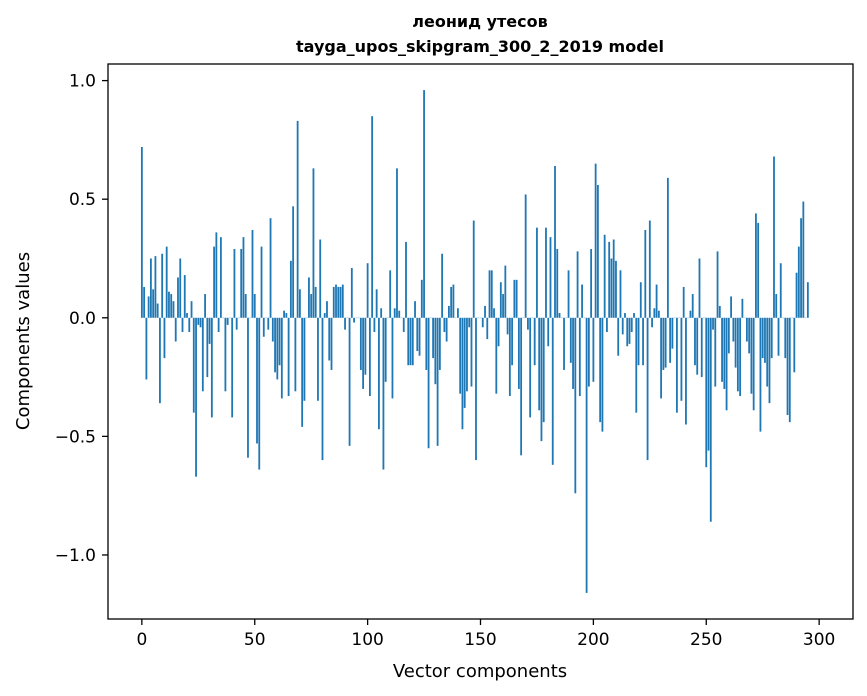  I want to click on x-tick-label: 300, so click(819, 640).